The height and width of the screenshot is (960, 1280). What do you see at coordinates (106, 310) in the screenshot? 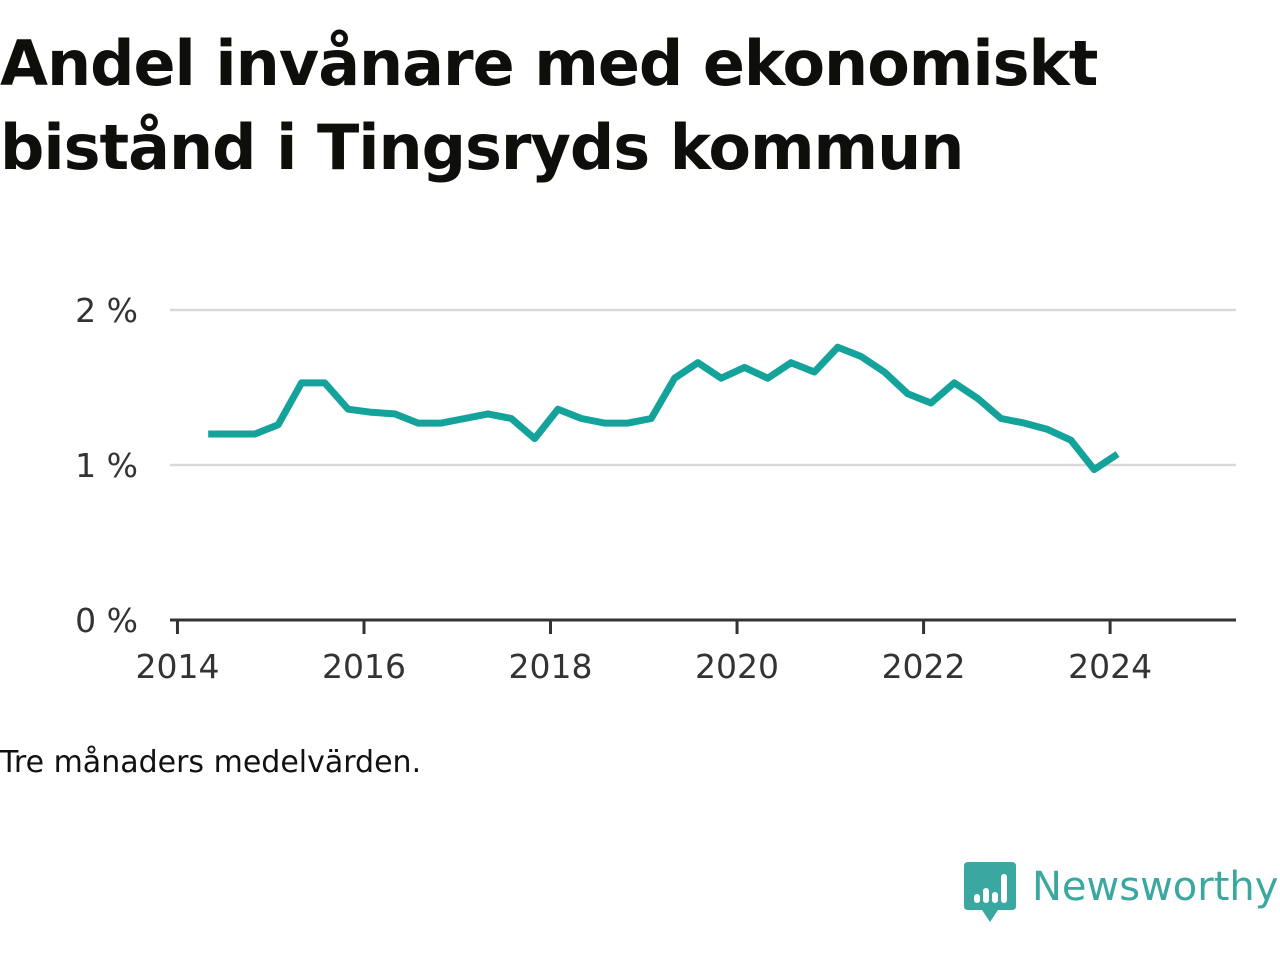
I see `y-tick-label: 2 %` at bounding box center [106, 310].